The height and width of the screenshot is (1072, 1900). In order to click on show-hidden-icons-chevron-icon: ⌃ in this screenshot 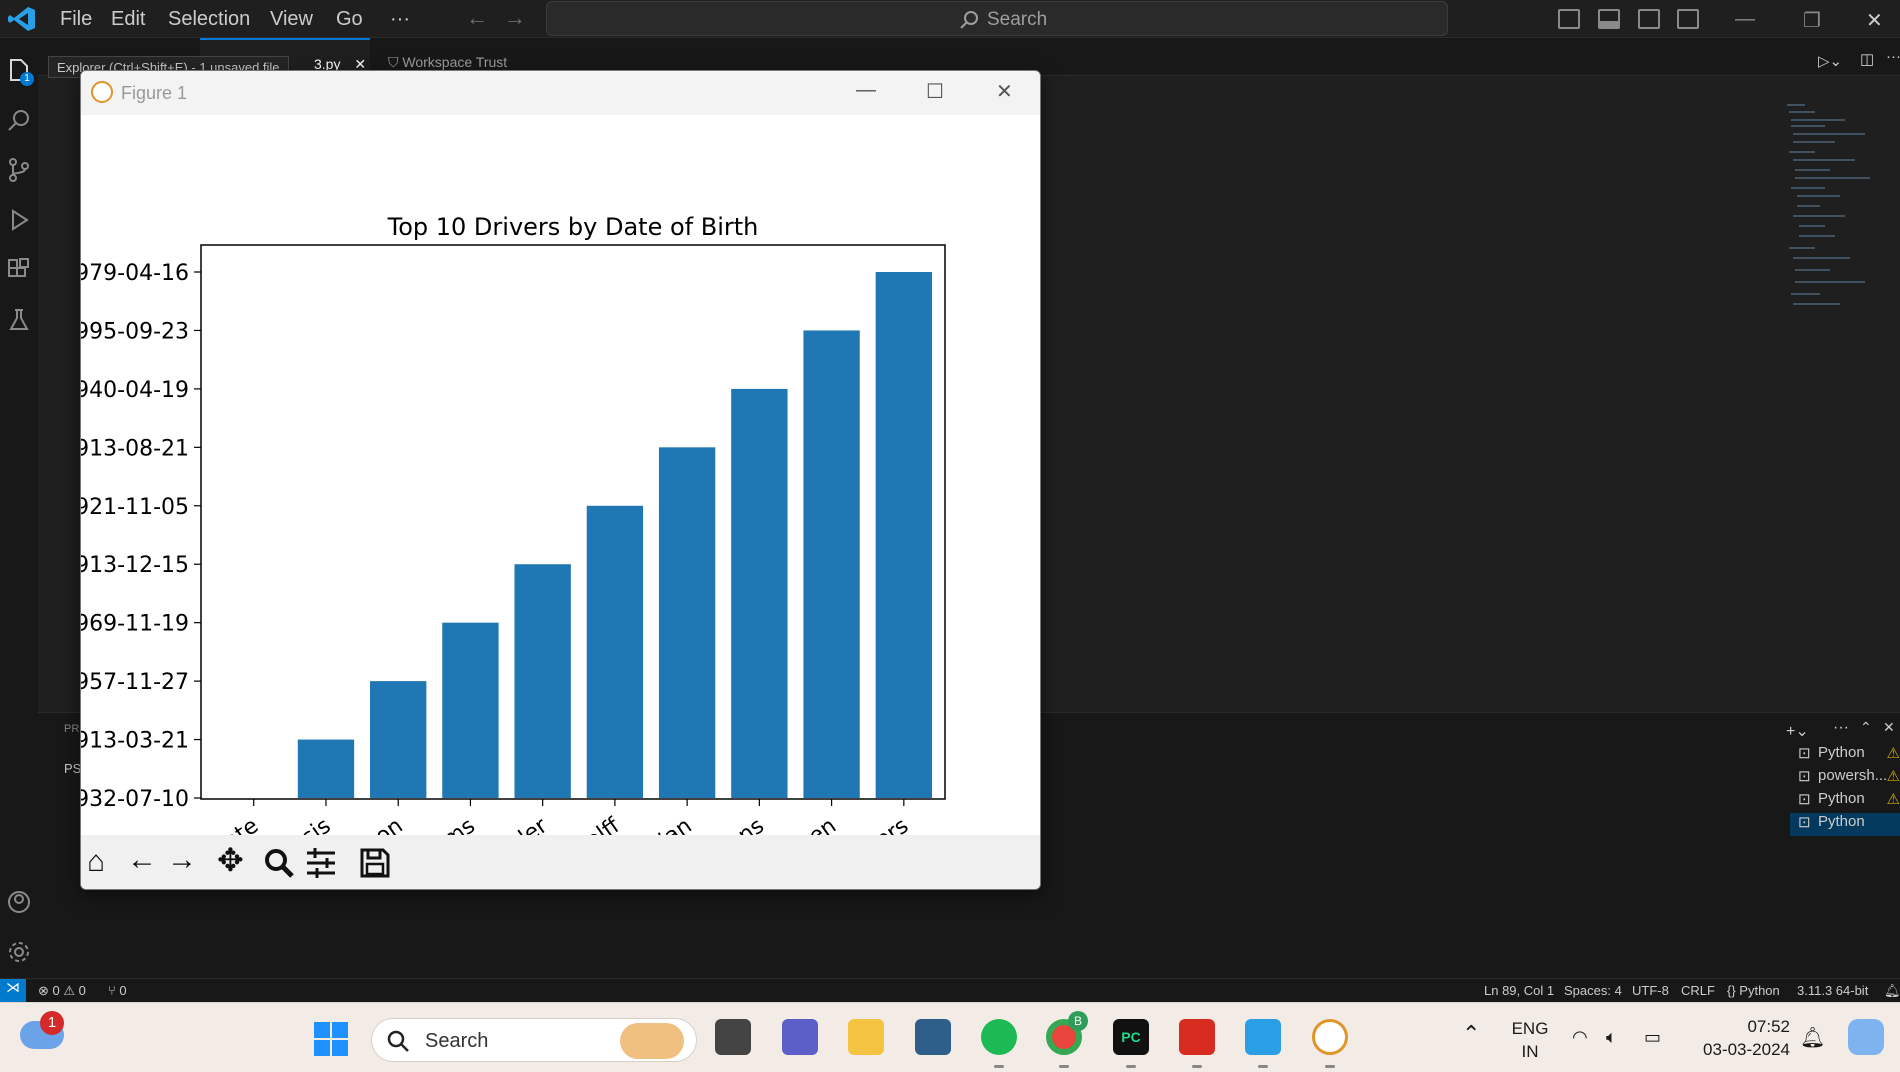, I will do `click(1471, 1033)`.